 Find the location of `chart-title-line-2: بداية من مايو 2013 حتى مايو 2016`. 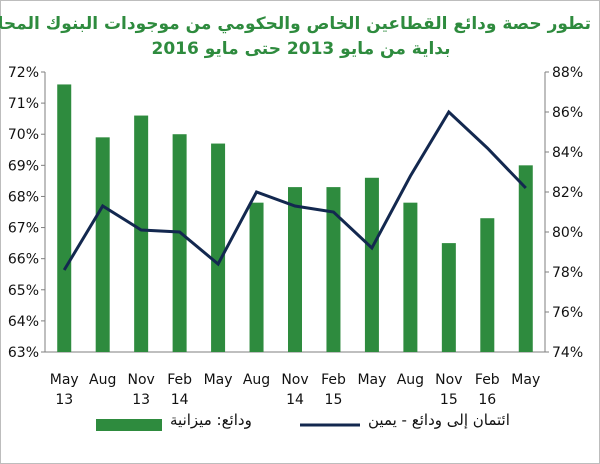

chart-title-line-2: بداية من مايو 2013 حتى مايو 2016 is located at coordinates (301, 49).